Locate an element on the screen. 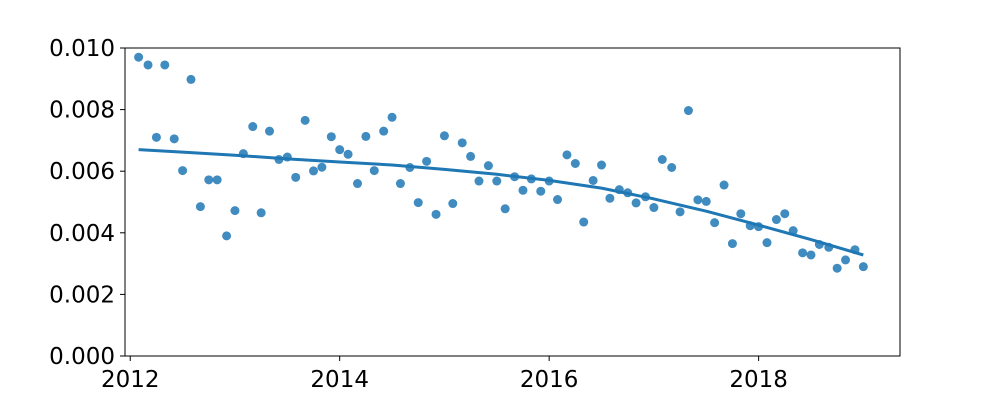  x-tick-label: 2012 is located at coordinates (130, 380).